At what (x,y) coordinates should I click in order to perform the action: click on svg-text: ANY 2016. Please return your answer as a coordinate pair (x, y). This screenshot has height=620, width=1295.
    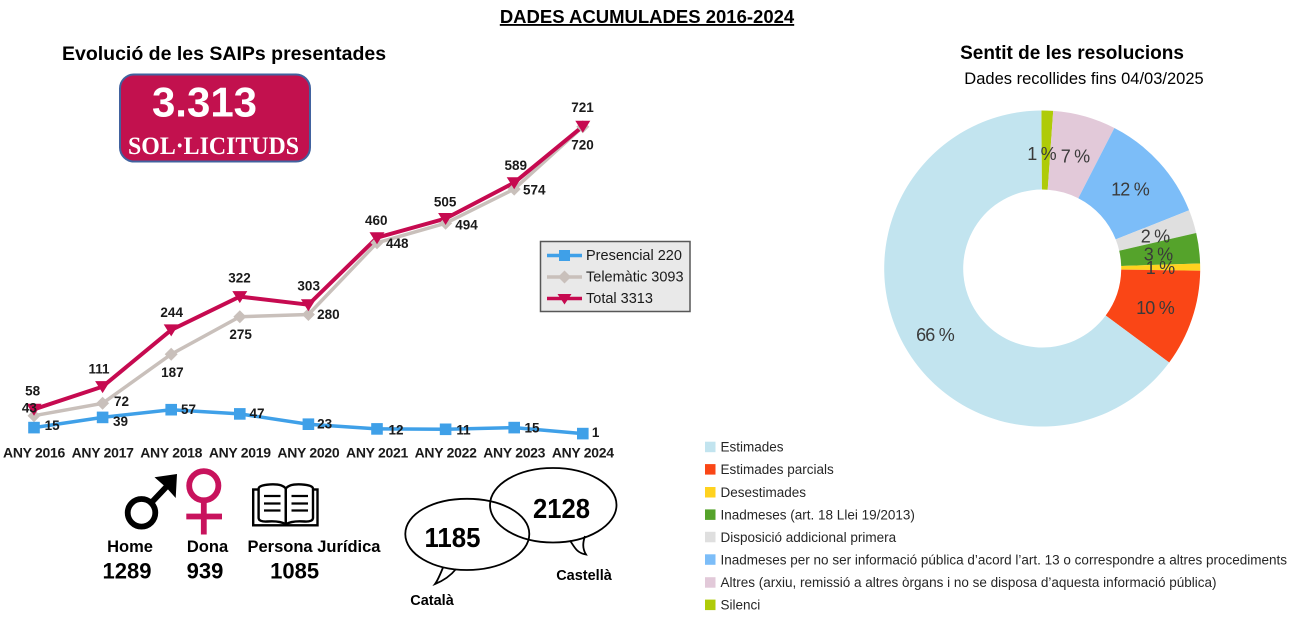
    Looking at the image, I should click on (34, 453).